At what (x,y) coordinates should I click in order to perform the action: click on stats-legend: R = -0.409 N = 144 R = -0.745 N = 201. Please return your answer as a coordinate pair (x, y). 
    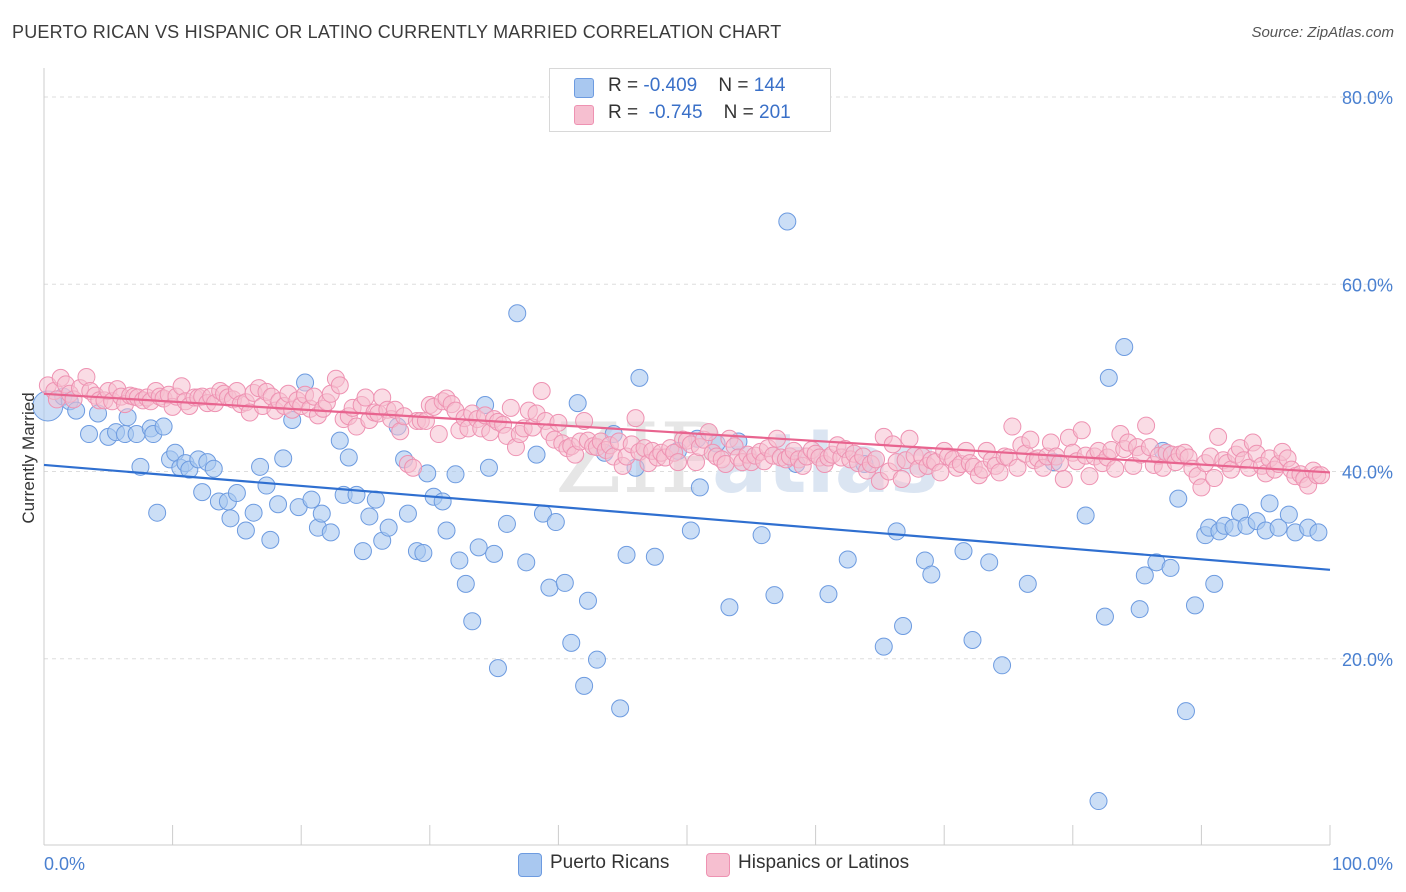
    Looking at the image, I should click on (690, 100).